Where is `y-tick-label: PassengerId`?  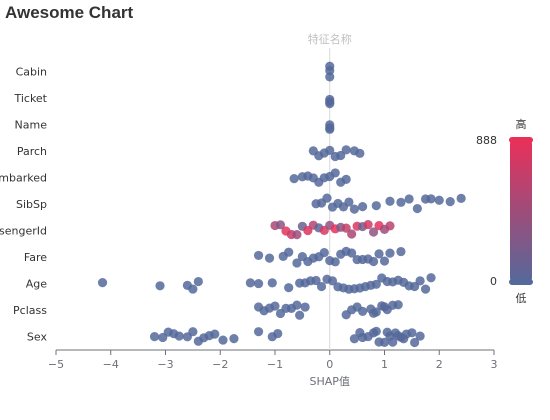 y-tick-label: PassengerId is located at coordinates (23, 231).